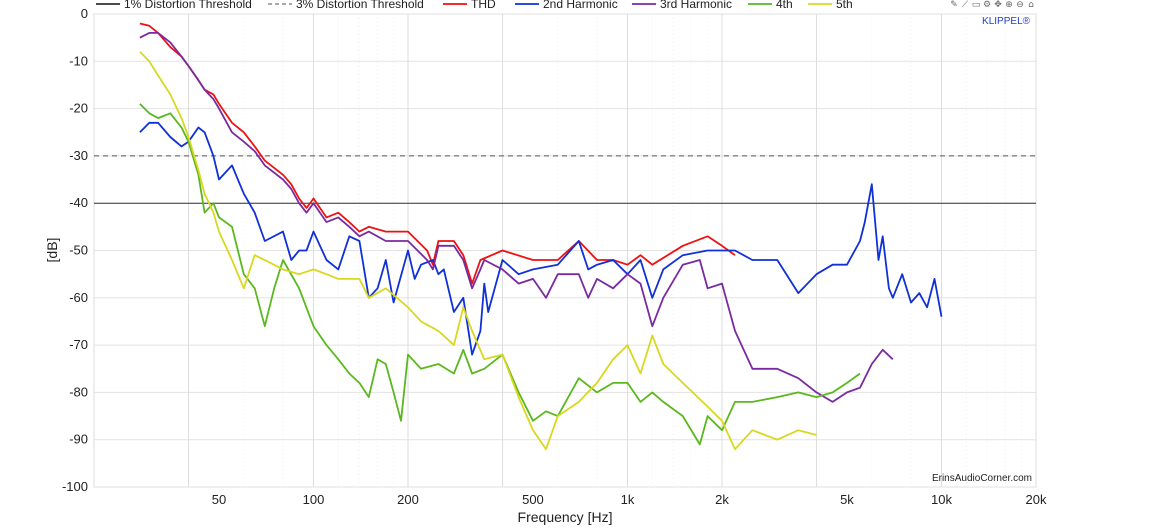  I want to click on threshold-lines, so click(565, 179).